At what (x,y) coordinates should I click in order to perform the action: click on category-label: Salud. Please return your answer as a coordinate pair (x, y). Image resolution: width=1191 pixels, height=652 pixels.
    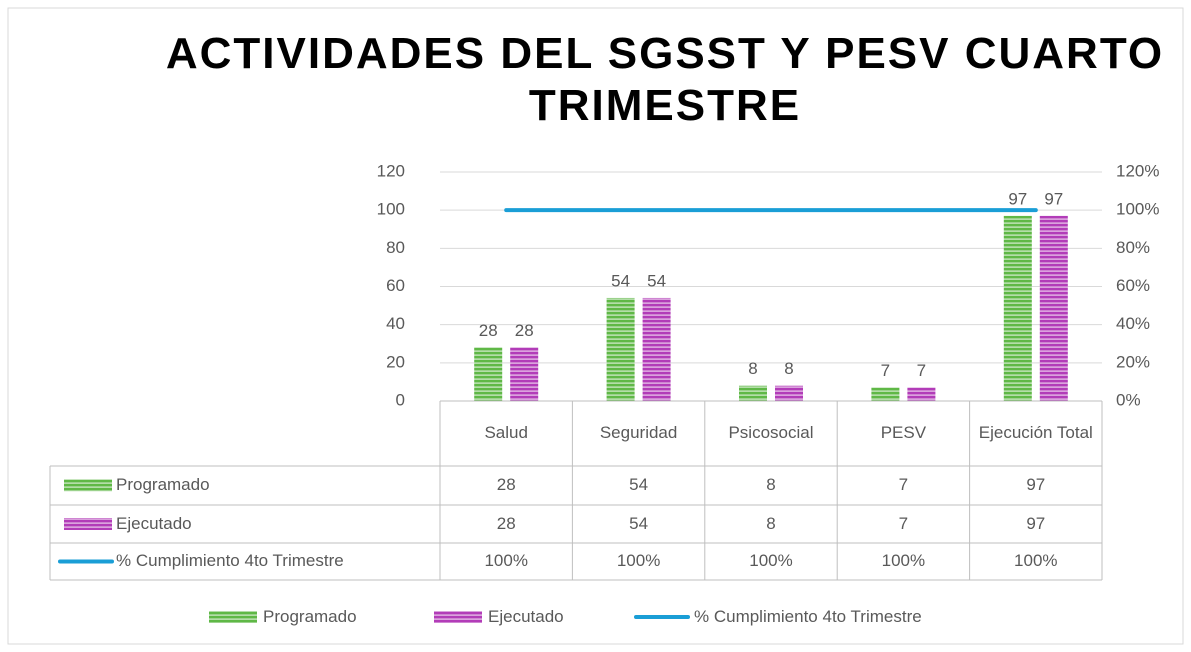
    Looking at the image, I should click on (506, 433).